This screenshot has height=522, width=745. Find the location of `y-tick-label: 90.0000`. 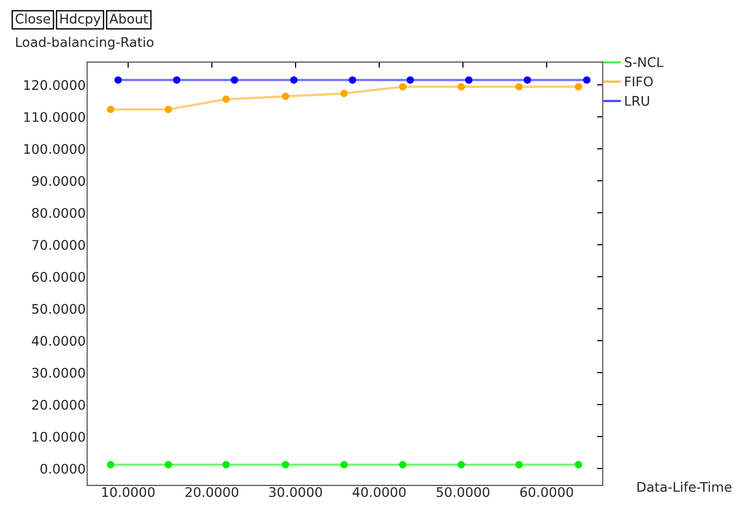

y-tick-label: 90.0000 is located at coordinates (58, 181).